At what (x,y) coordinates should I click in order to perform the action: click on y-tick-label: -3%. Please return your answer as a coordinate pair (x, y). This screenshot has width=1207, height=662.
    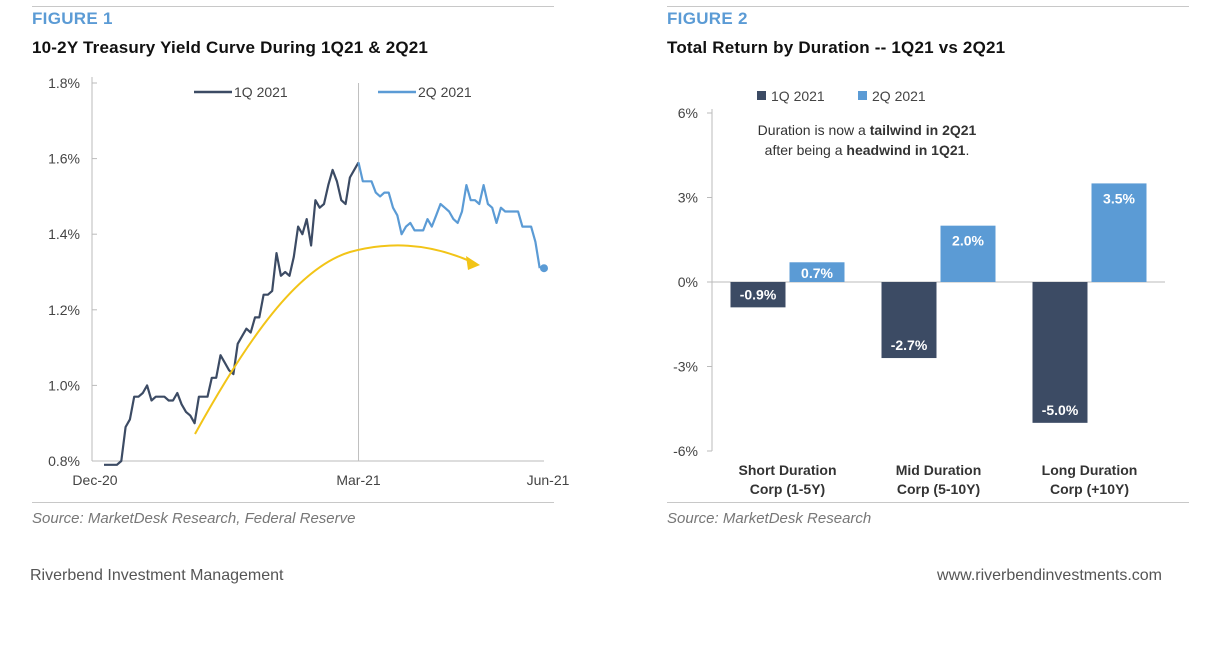
    Looking at the image, I should click on (685, 367).